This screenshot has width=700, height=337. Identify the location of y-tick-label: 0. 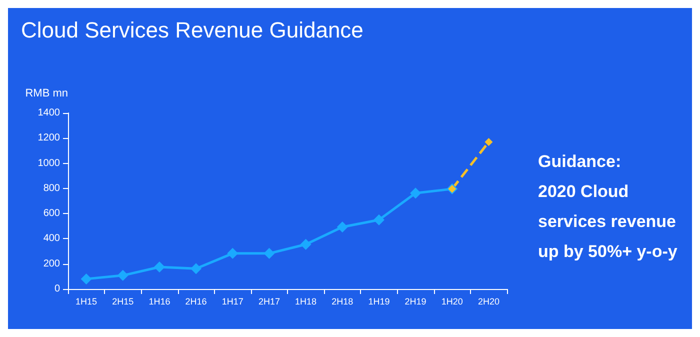
(57, 289).